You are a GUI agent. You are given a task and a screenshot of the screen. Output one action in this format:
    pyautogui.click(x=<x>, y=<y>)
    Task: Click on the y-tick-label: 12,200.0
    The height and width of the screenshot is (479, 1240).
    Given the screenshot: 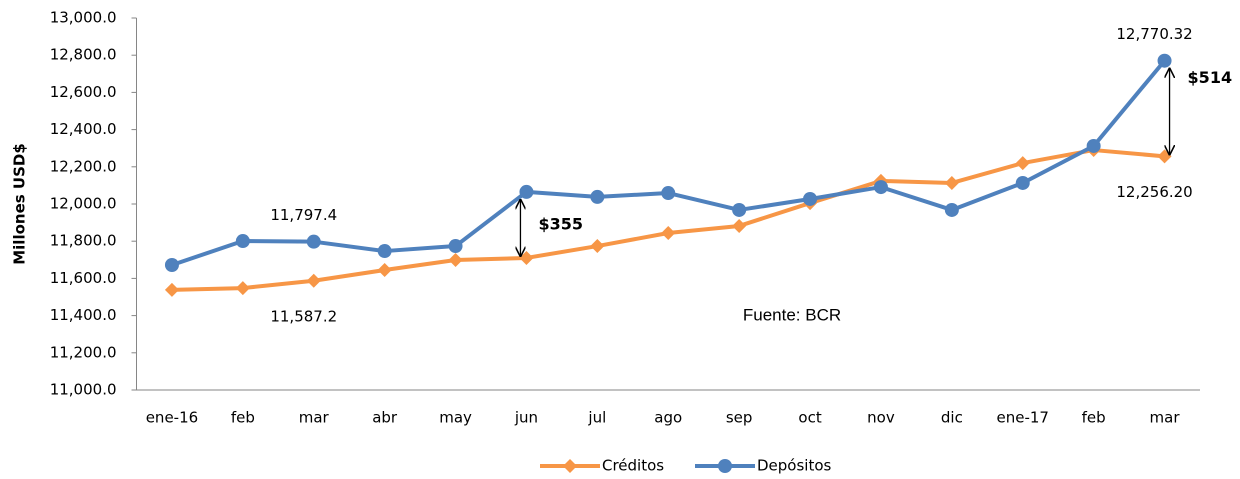 What is the action you would take?
    pyautogui.click(x=83, y=166)
    